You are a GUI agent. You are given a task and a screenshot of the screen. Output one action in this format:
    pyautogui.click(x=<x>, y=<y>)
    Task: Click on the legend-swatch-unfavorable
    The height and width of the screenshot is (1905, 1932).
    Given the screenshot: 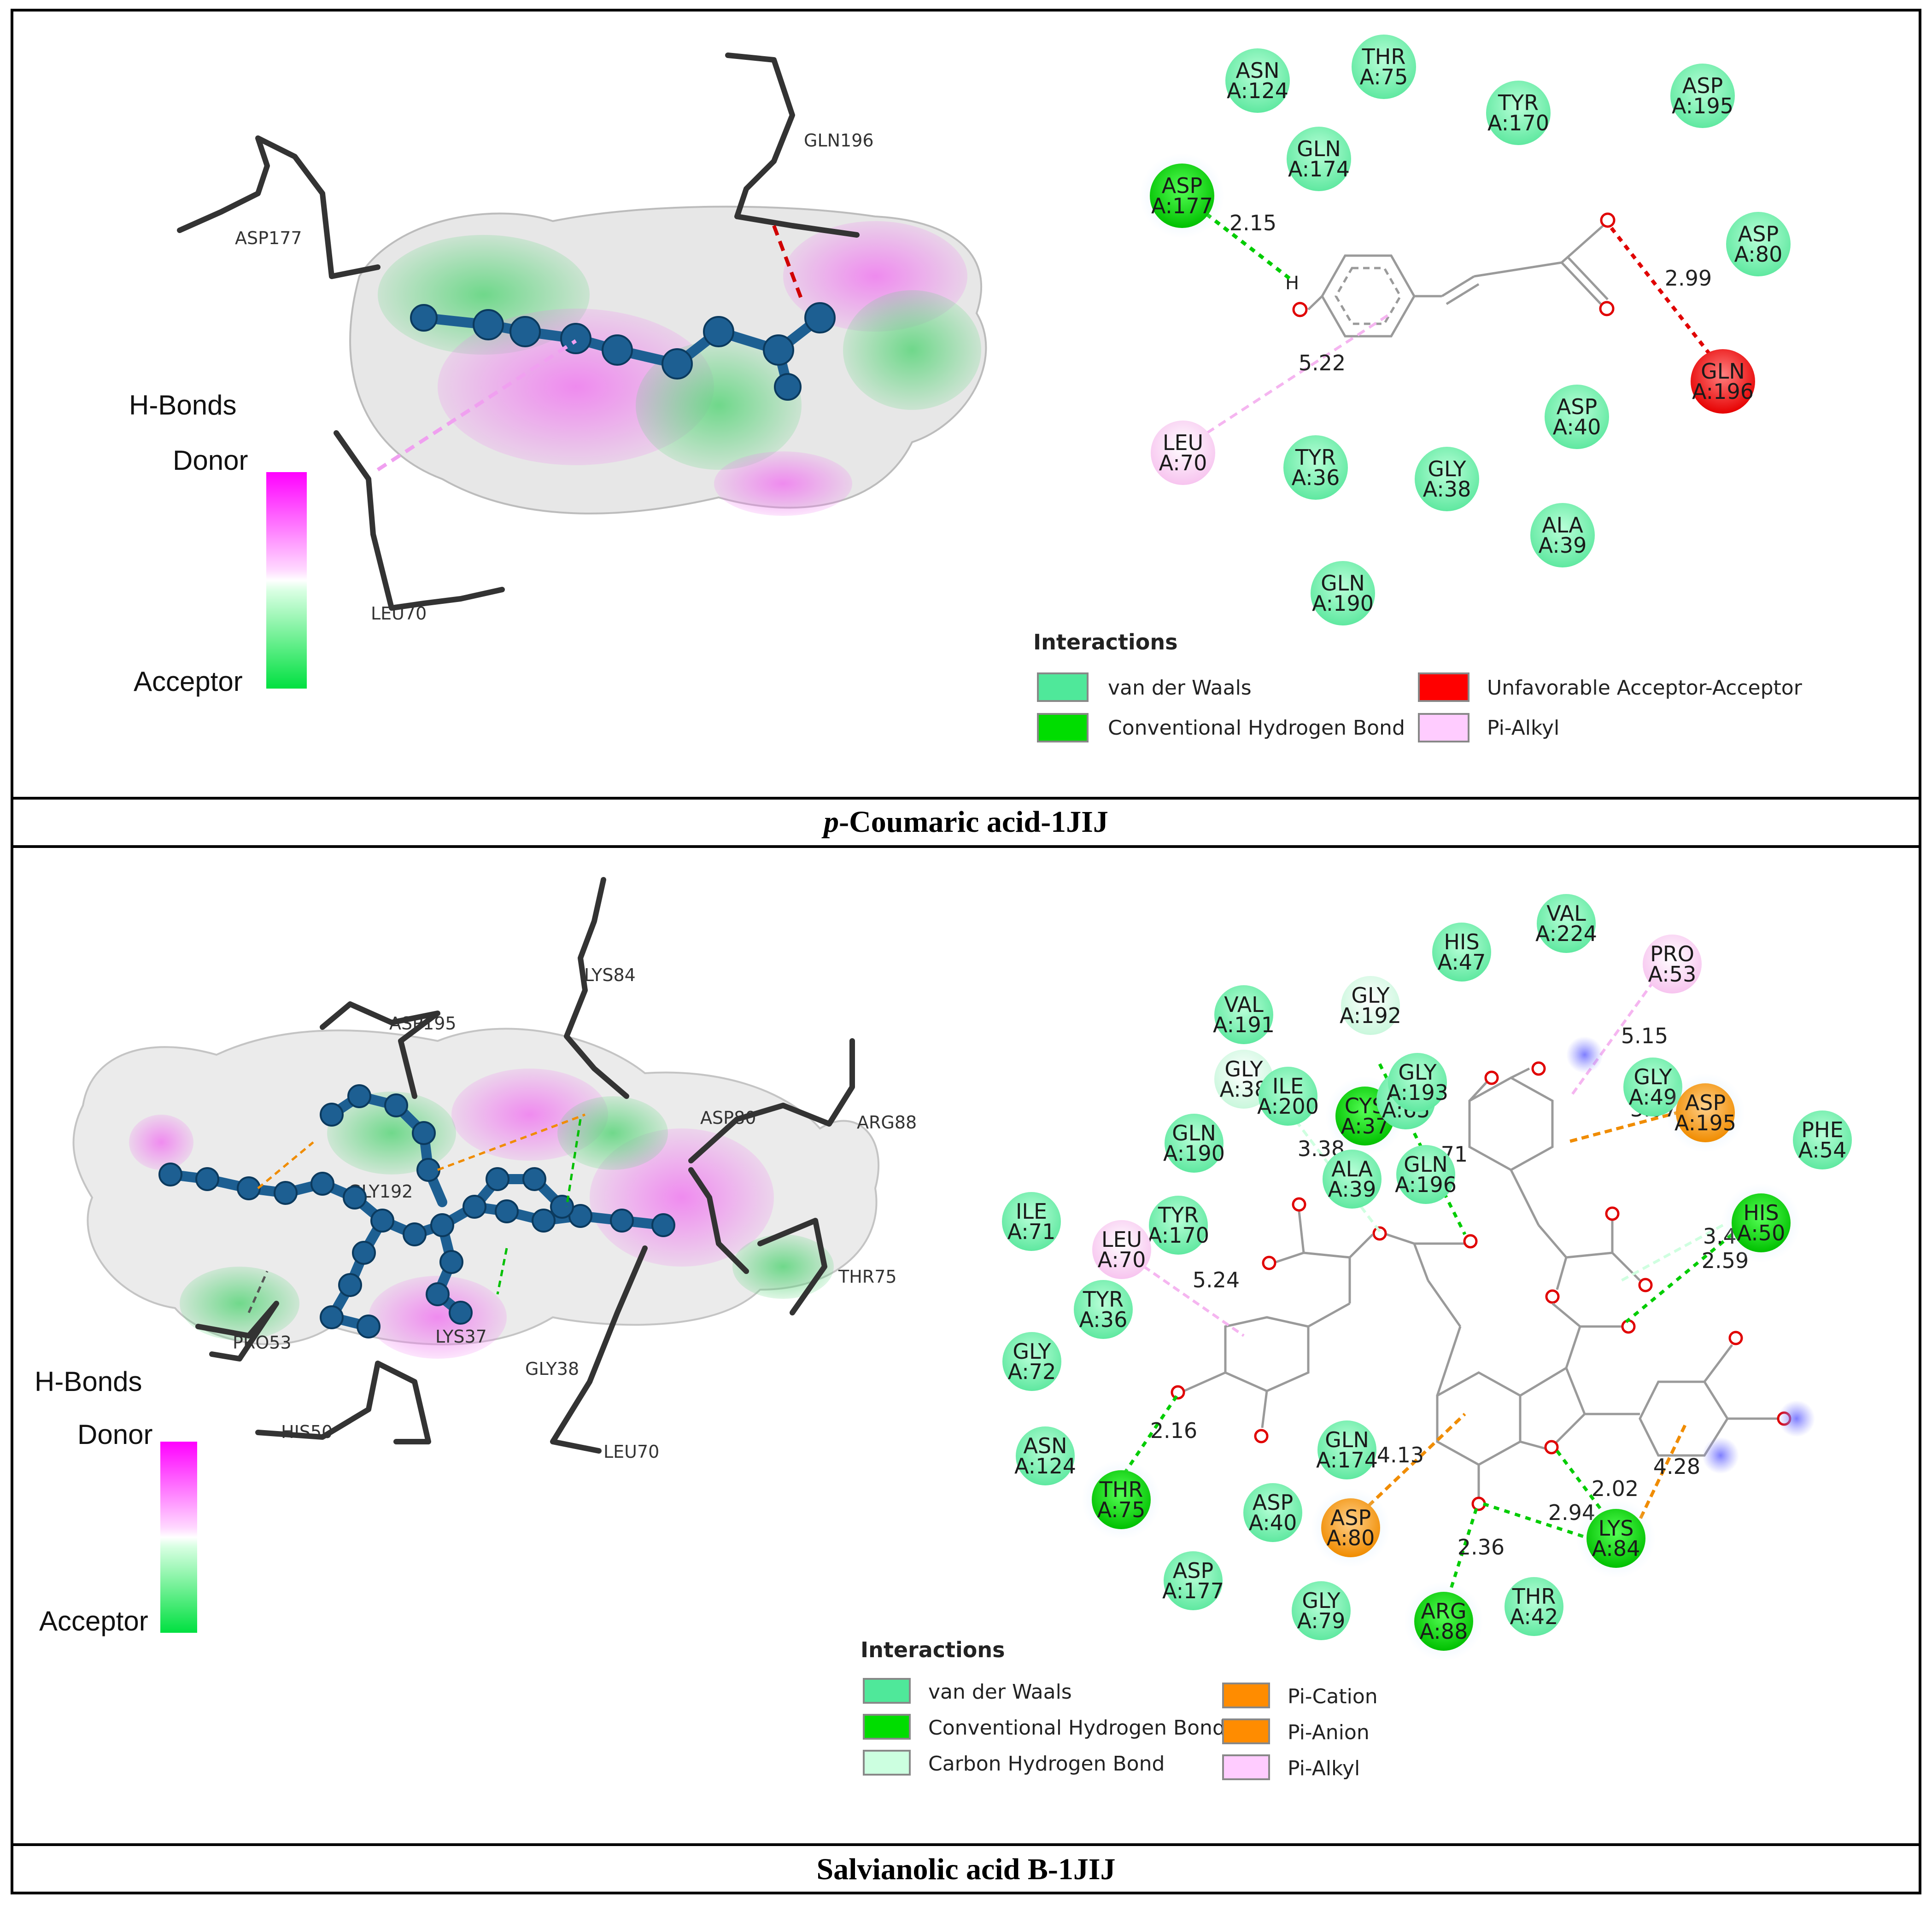 What is the action you would take?
    pyautogui.click(x=1443, y=687)
    